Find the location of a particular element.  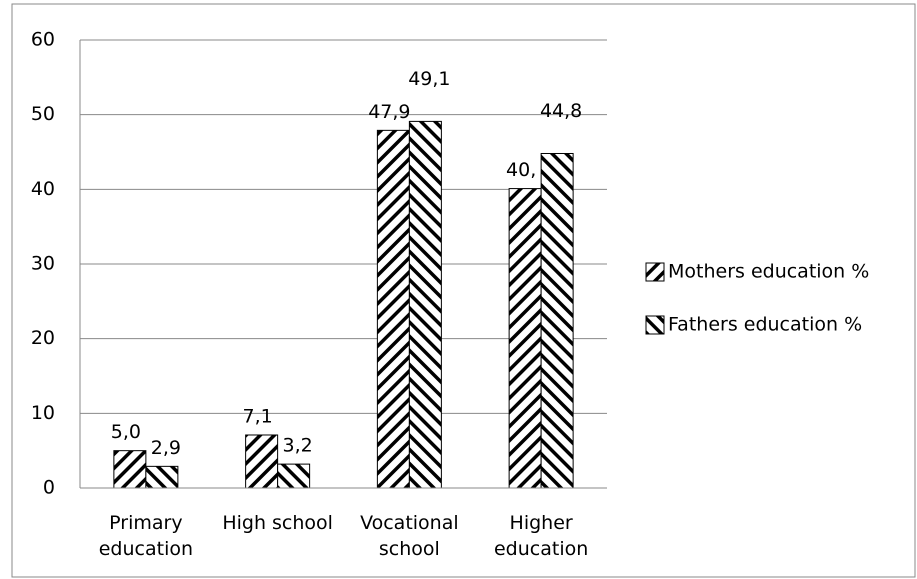

y-tick-label: 10 is located at coordinates (43, 413).